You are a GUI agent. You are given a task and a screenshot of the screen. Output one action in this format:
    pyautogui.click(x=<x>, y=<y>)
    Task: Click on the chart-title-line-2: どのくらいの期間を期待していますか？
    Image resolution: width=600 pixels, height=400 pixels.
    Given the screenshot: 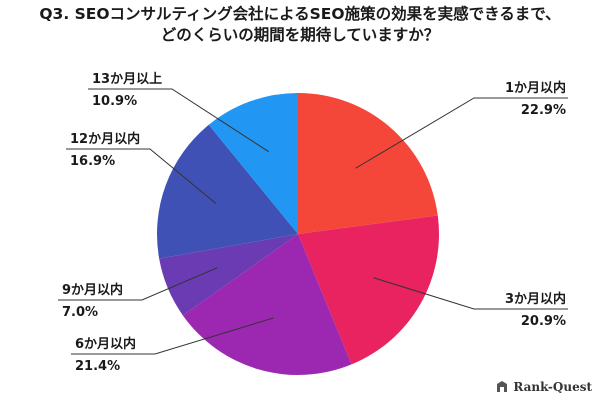 What is the action you would take?
    pyautogui.click(x=300, y=35)
    